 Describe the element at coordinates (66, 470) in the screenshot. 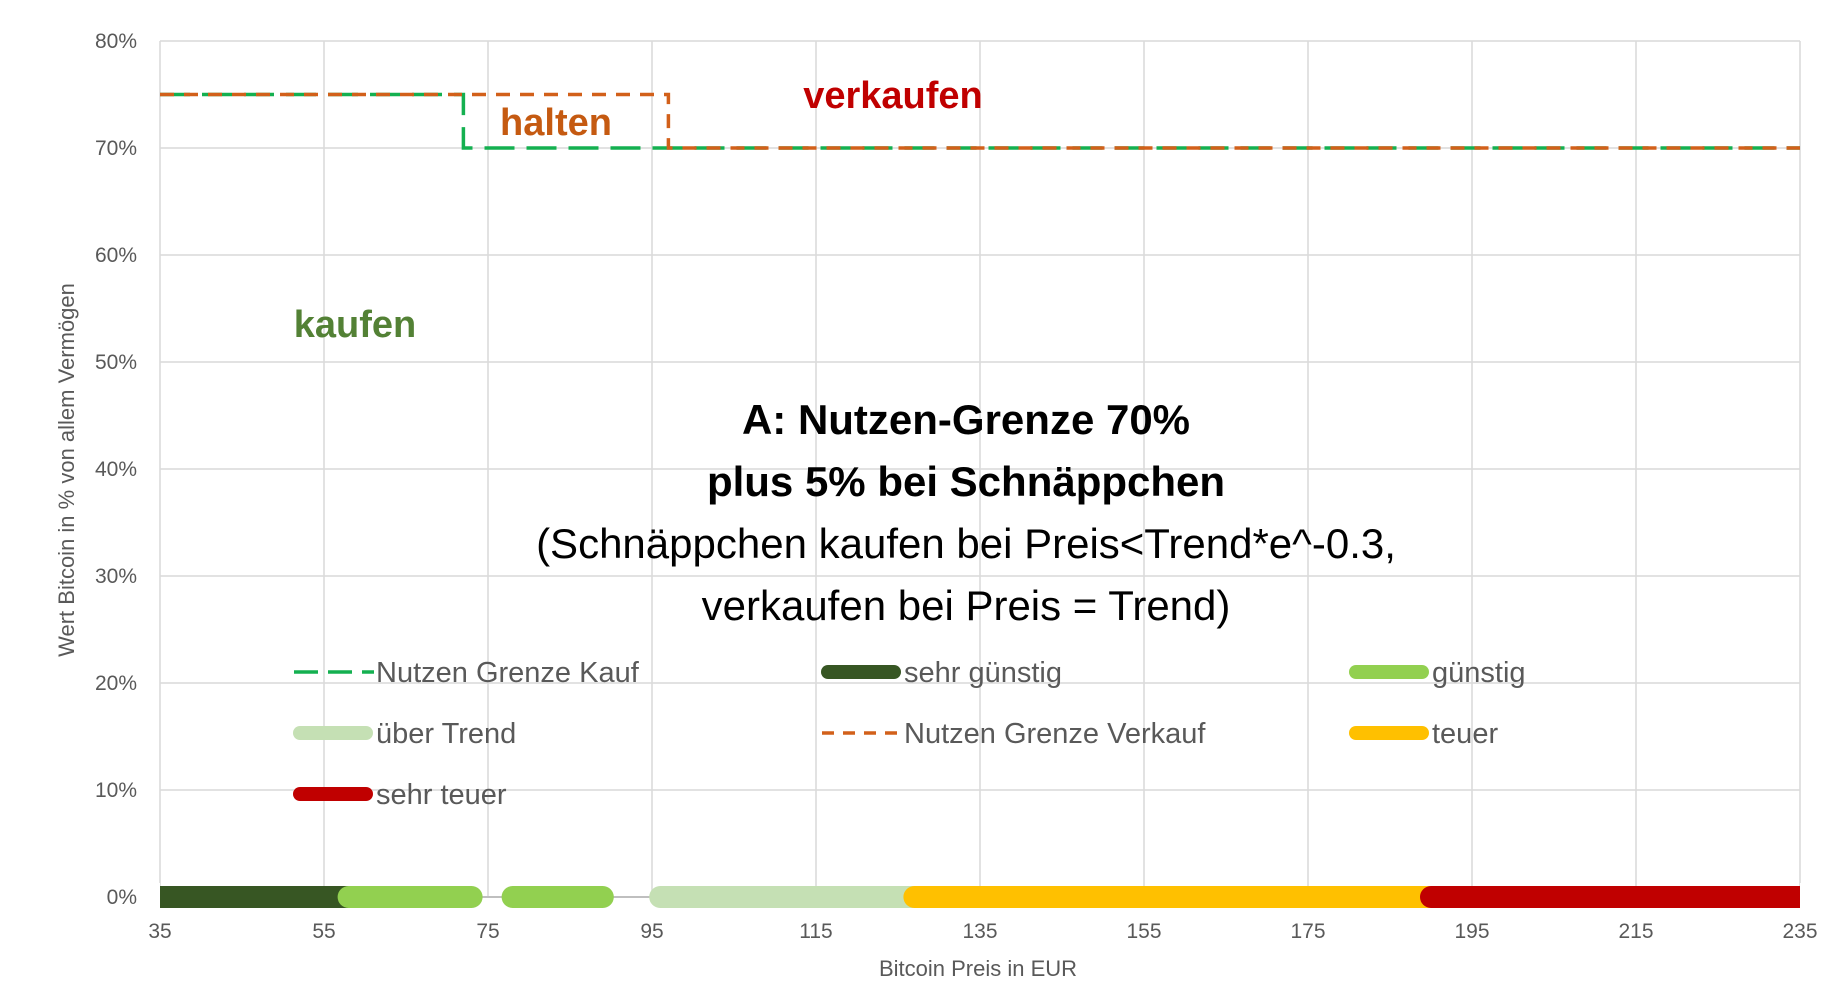

I see `y-axis-label: Wert Bitcoin in % von allem Vermögen` at that location.